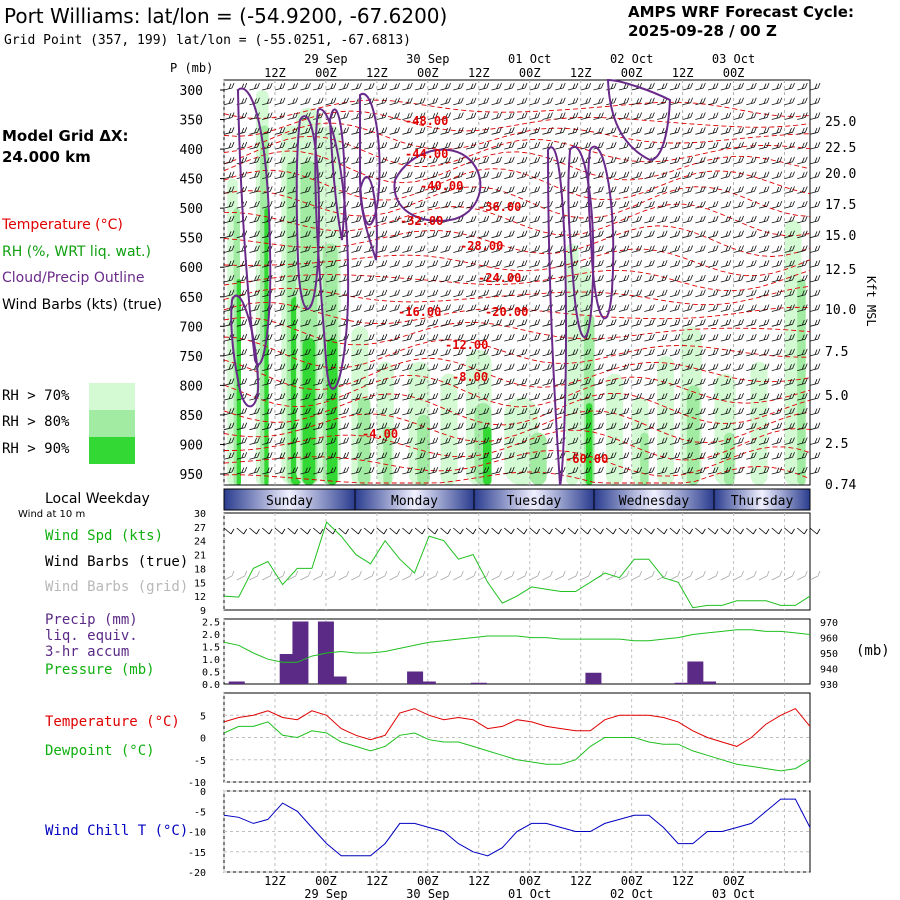  Describe the element at coordinates (530, 73) in the screenshot. I see `time-tick-label-top: 00Z` at that location.